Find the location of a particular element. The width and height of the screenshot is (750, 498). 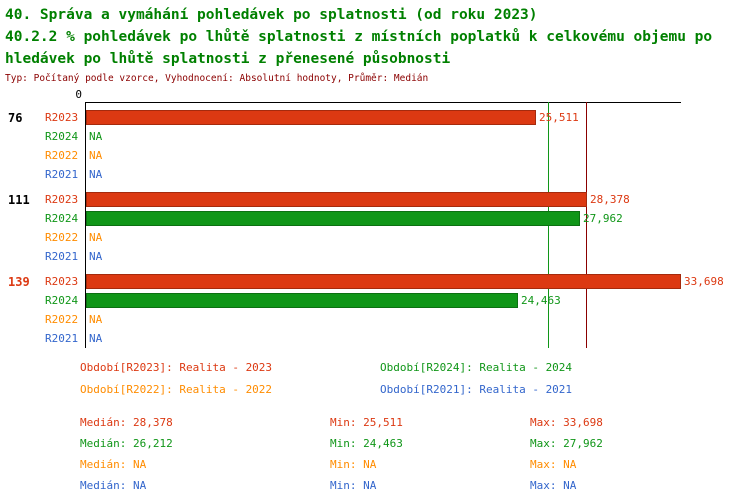

stat-max: Max: 33,698 is located at coordinates (566, 422).